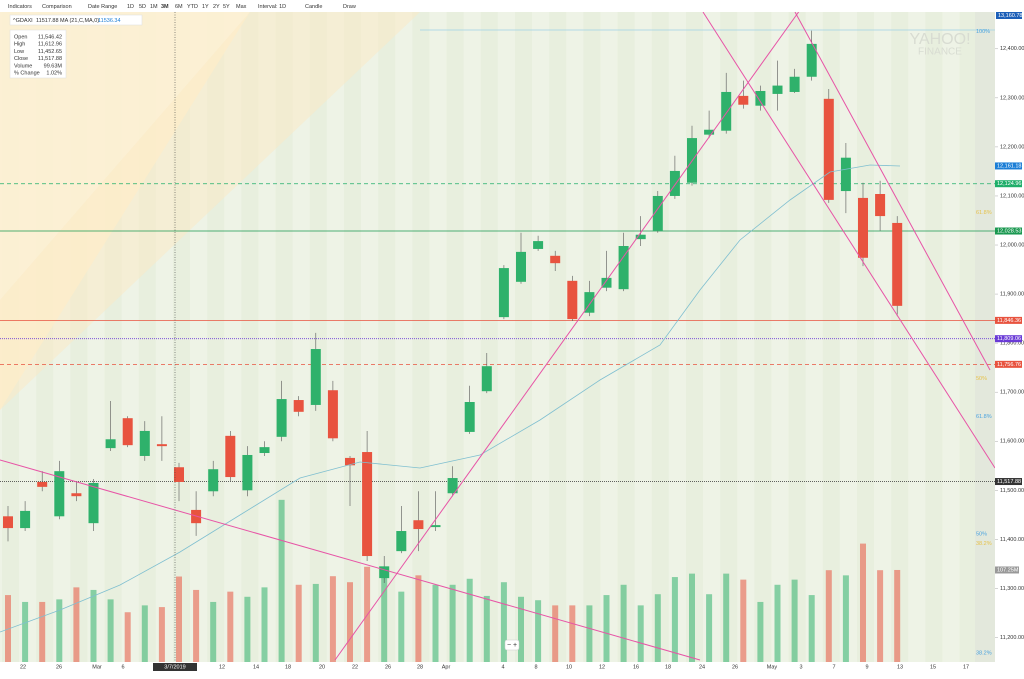  I want to click on toolbar-item: 1D, so click(130, 7).